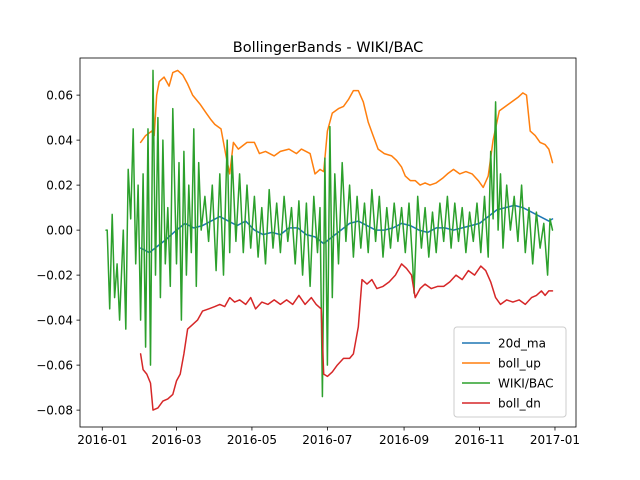 The height and width of the screenshot is (480, 640). What do you see at coordinates (404, 440) in the screenshot?
I see `x-tick-label: 2016-09` at bounding box center [404, 440].